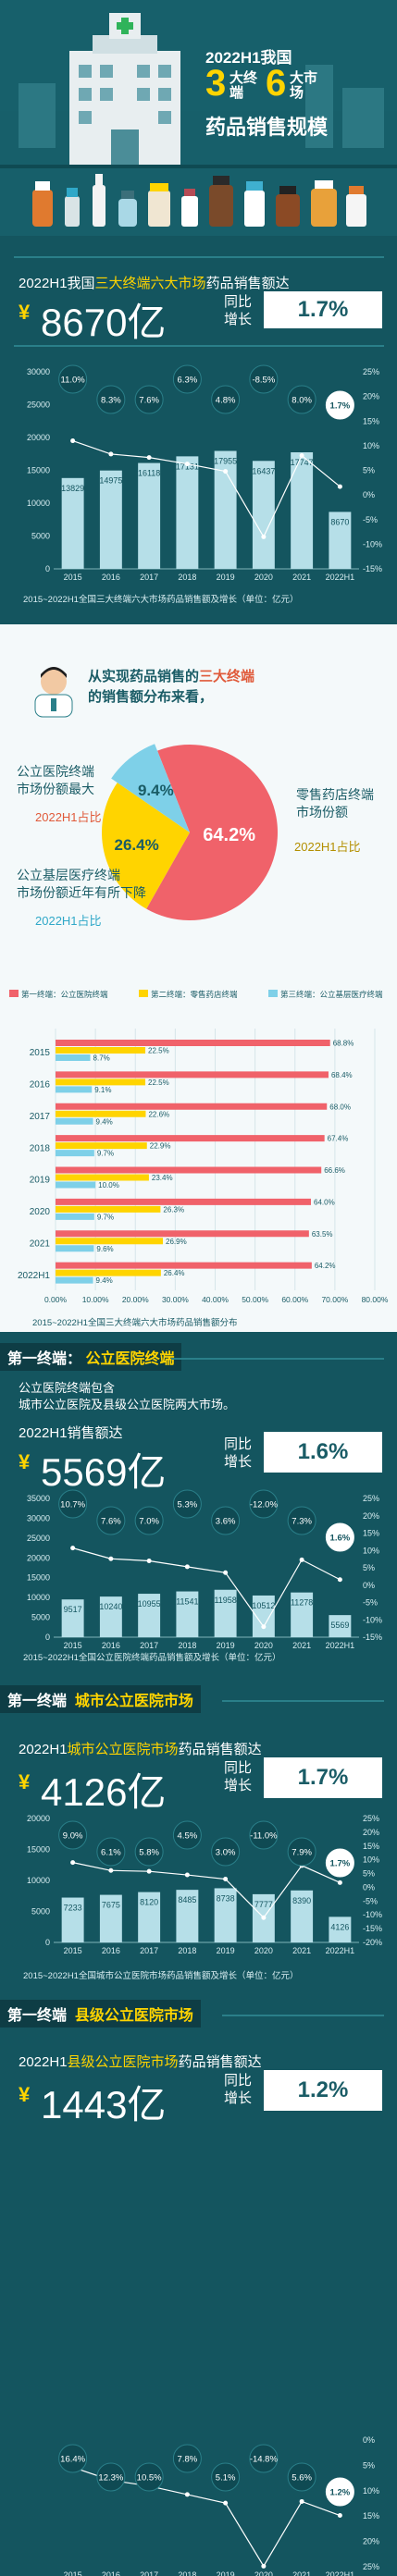  Describe the element at coordinates (146, 846) in the screenshot. I see `pie-slice` at that location.